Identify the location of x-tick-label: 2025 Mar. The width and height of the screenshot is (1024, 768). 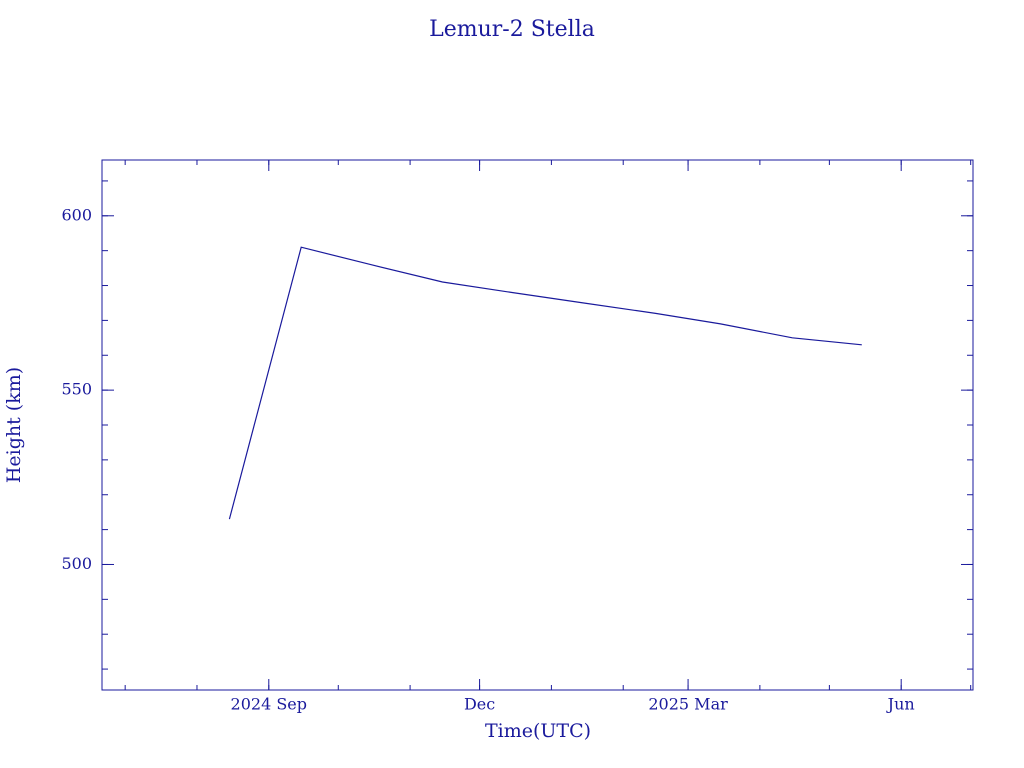
(688, 704).